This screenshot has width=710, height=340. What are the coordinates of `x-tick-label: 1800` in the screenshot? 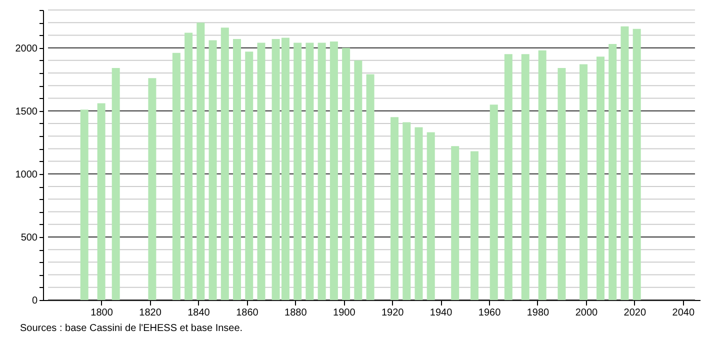 It's located at (102, 313).